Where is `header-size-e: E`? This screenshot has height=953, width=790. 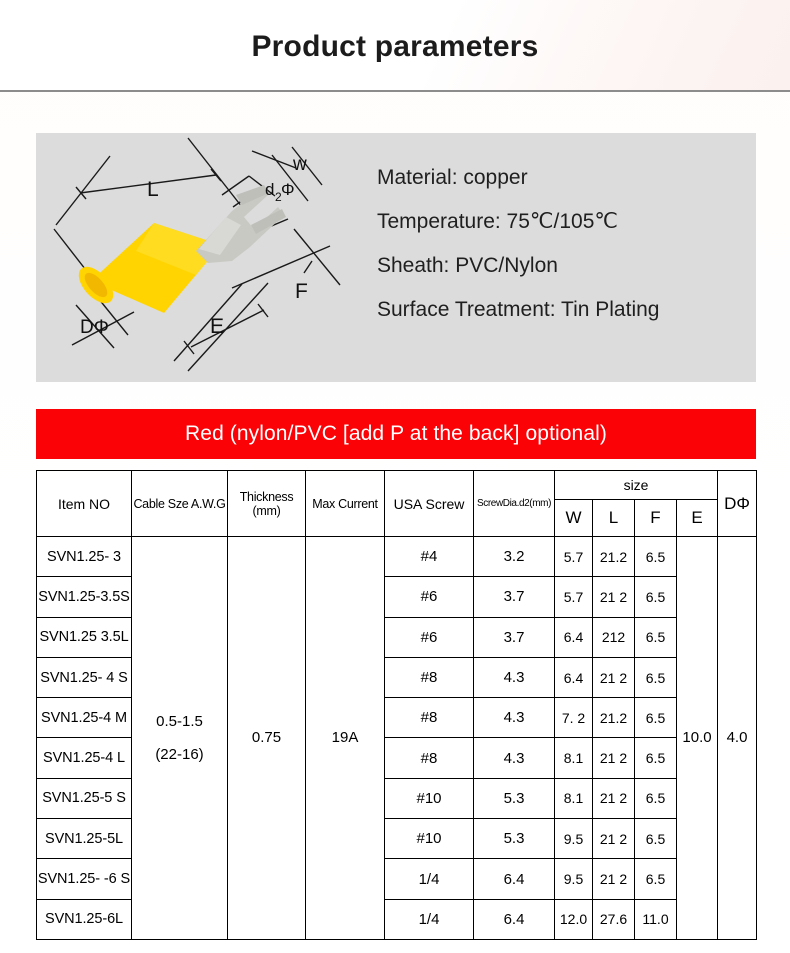
header-size-e: E is located at coordinates (697, 518).